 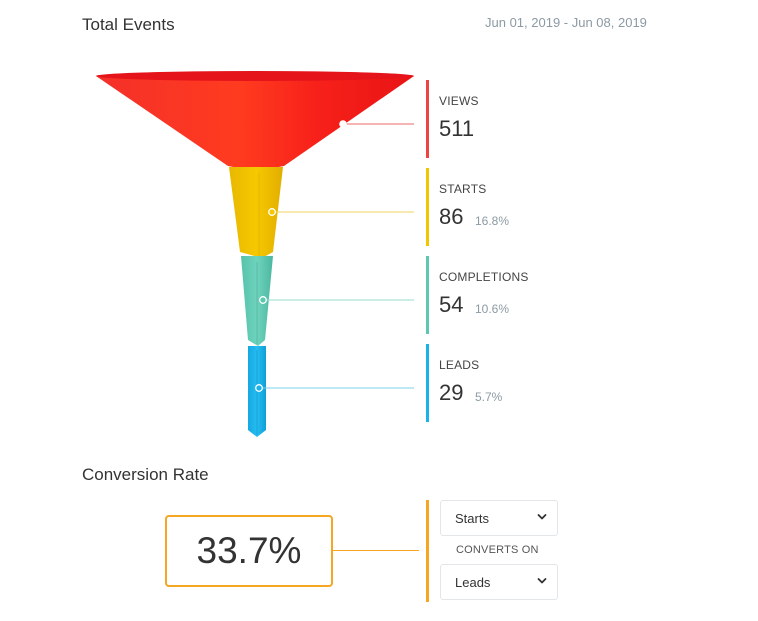 What do you see at coordinates (256, 212) in the screenshot?
I see `funnel-segment-starts` at bounding box center [256, 212].